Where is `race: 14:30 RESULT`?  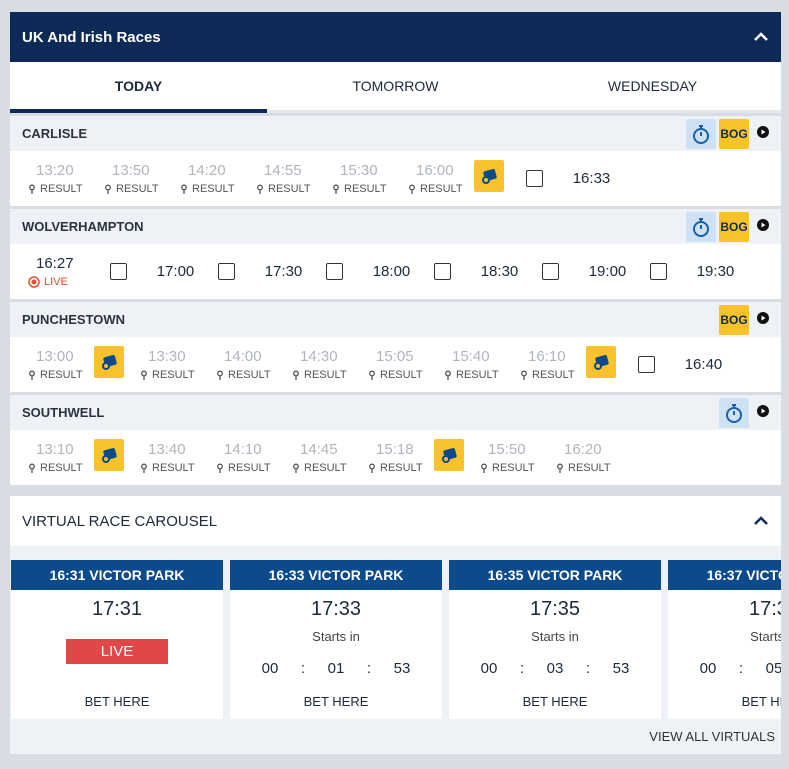
race: 14:30 RESULT is located at coordinates (320, 364).